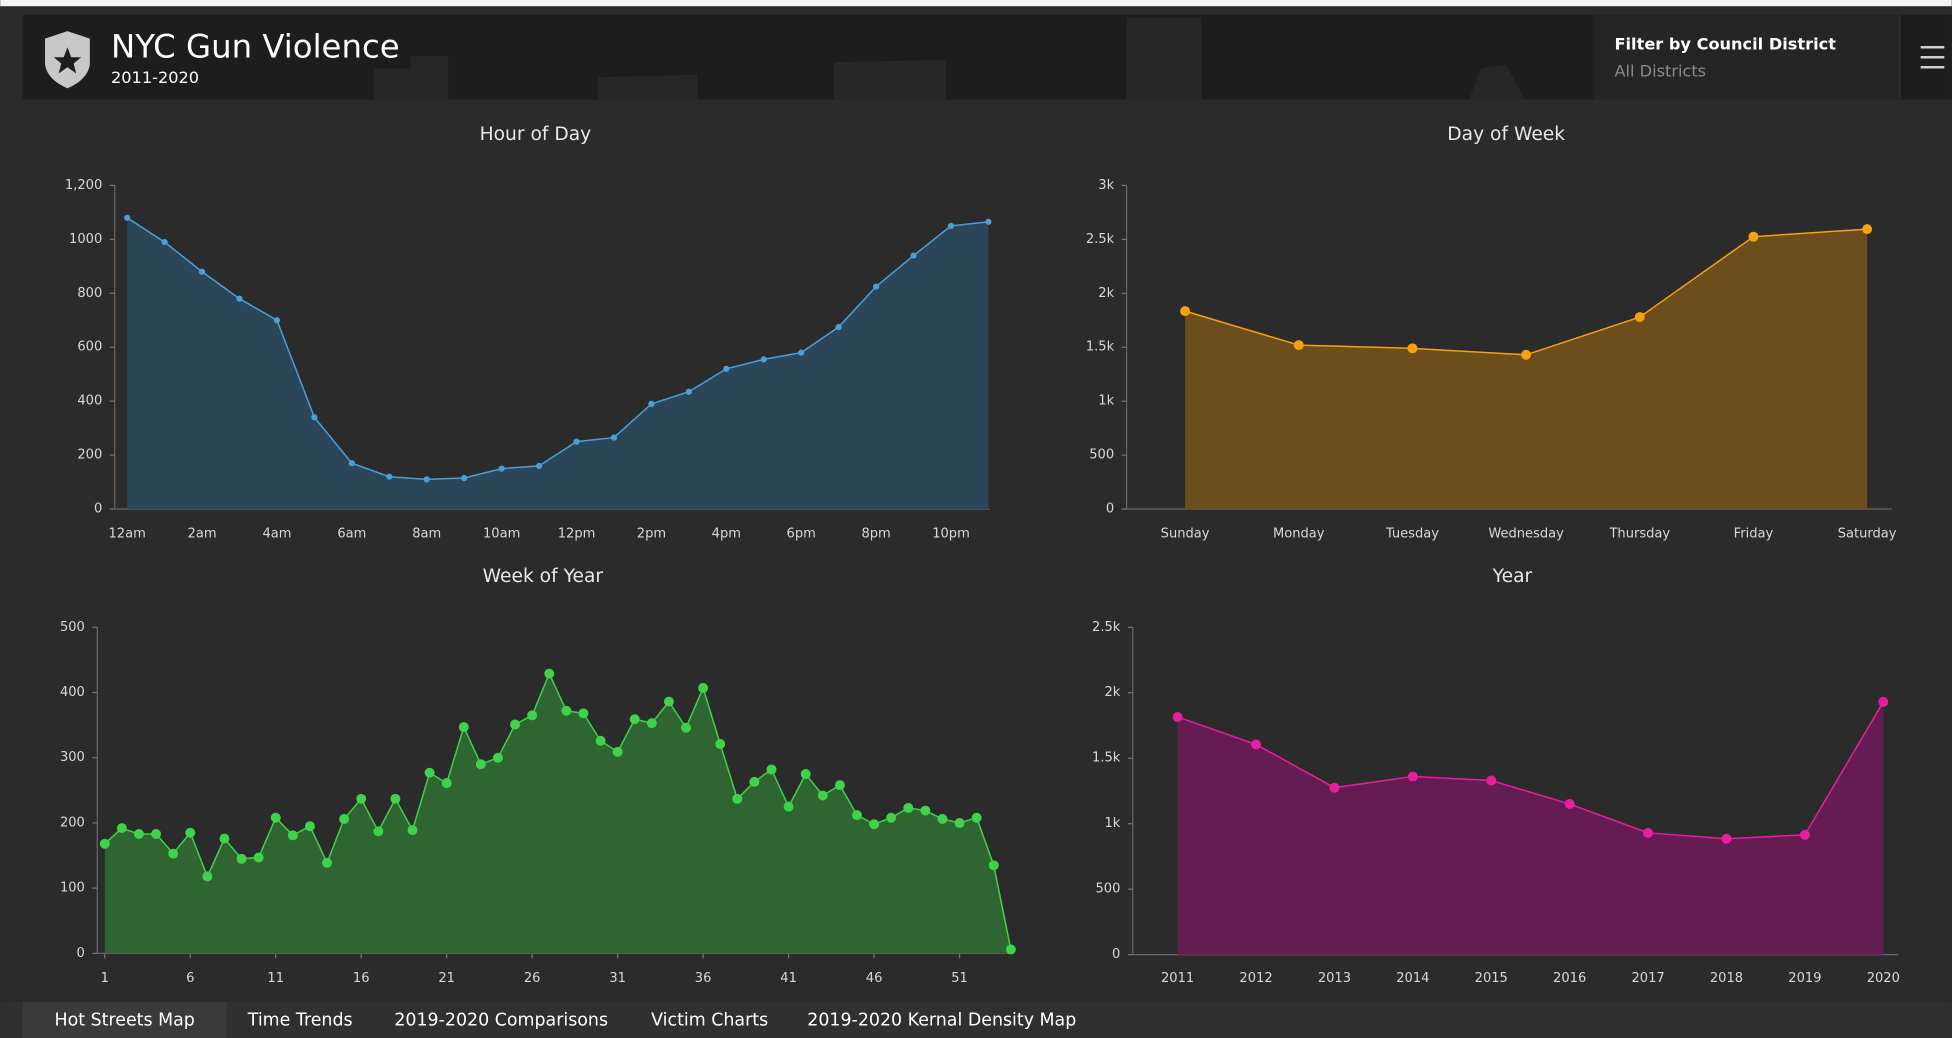 The width and height of the screenshot is (1952, 1038). What do you see at coordinates (155, 77) in the screenshot?
I see `header-subtitle: 2011-2020` at bounding box center [155, 77].